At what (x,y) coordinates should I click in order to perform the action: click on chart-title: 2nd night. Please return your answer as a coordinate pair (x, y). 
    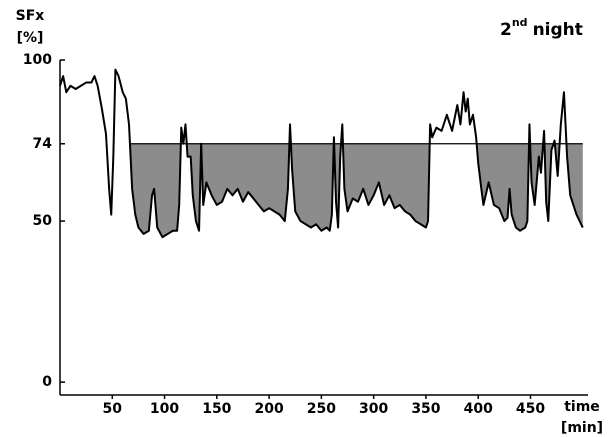
    Looking at the image, I should click on (541, 28).